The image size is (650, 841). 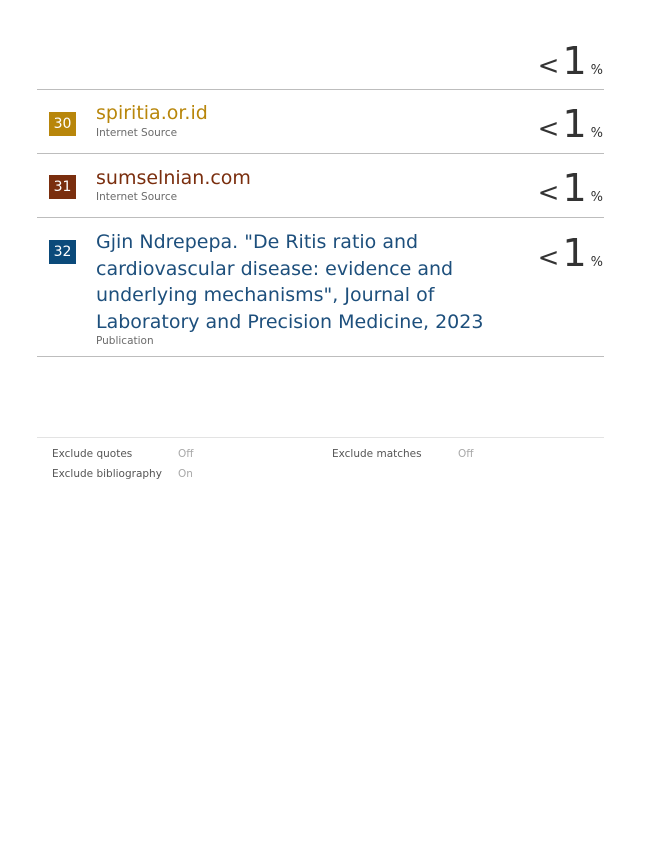 What do you see at coordinates (466, 454) in the screenshot?
I see `exclude-matches-value: Off` at bounding box center [466, 454].